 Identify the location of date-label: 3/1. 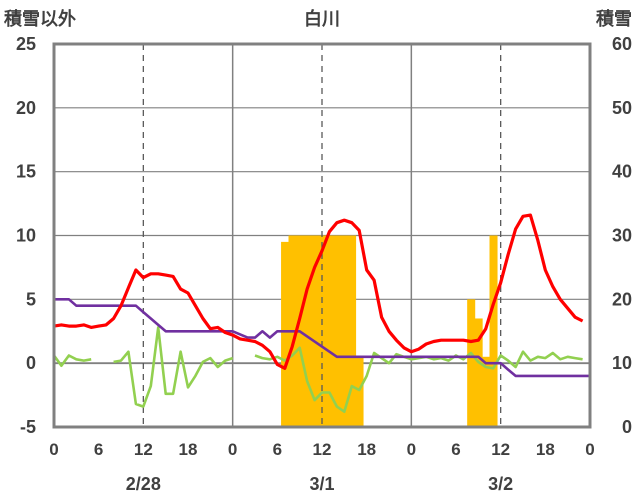
(321, 484).